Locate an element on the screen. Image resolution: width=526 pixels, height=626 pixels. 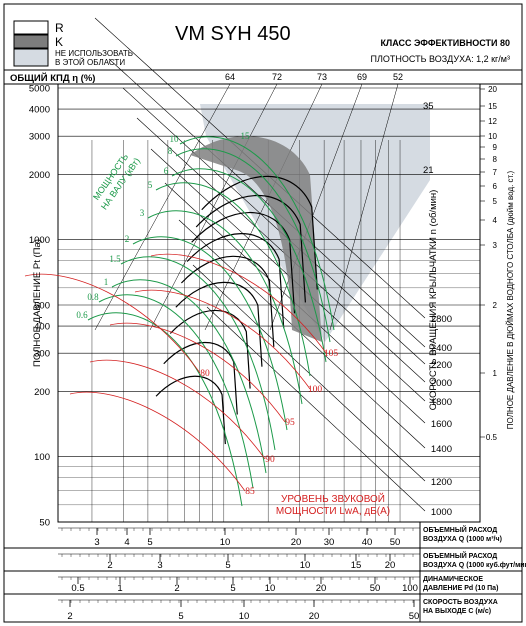
efficiency-class: КЛАСС ЭФФЕКТИВНОСТИ 80 is located at coordinates (445, 43).